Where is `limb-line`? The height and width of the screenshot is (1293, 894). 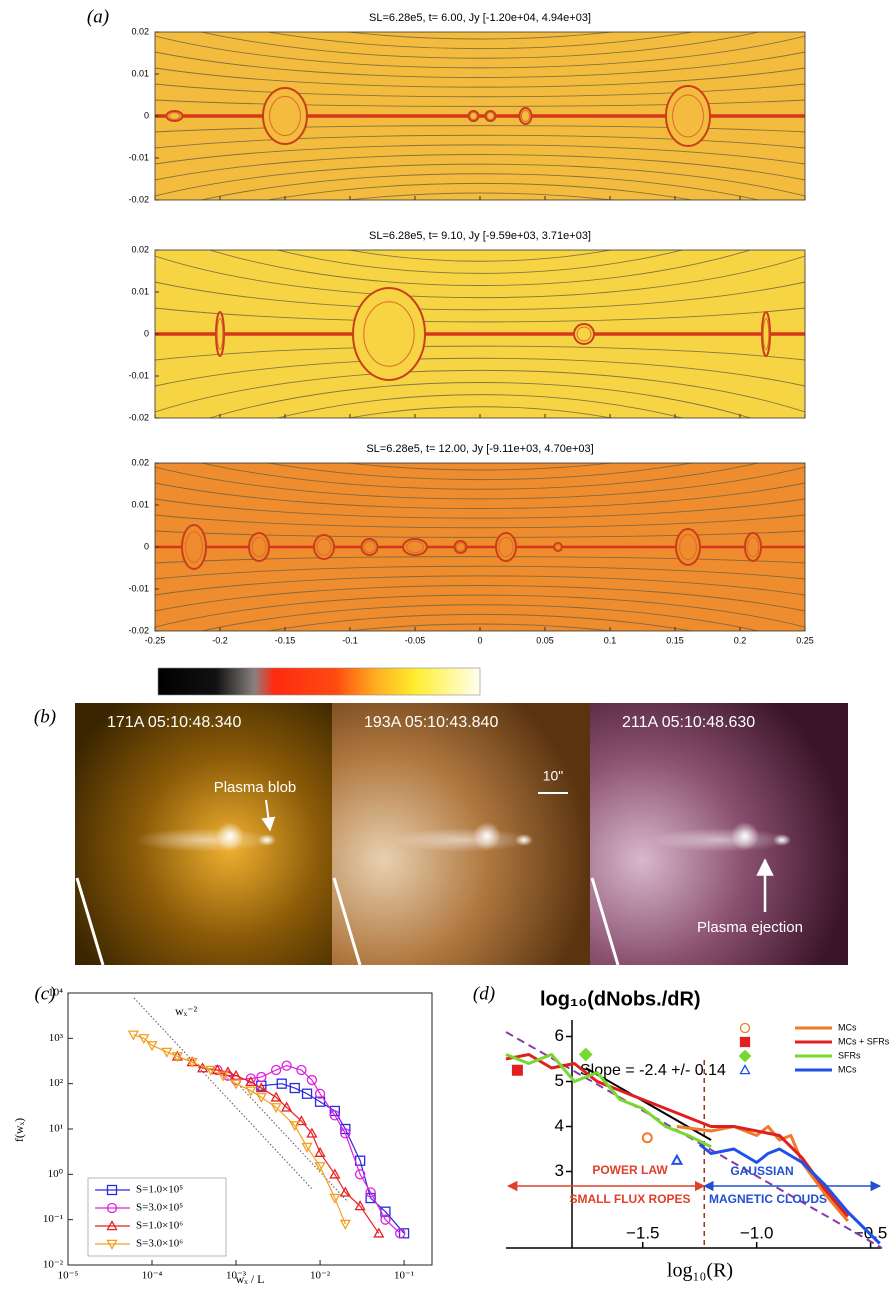
limb-line is located at coordinates (605, 921).